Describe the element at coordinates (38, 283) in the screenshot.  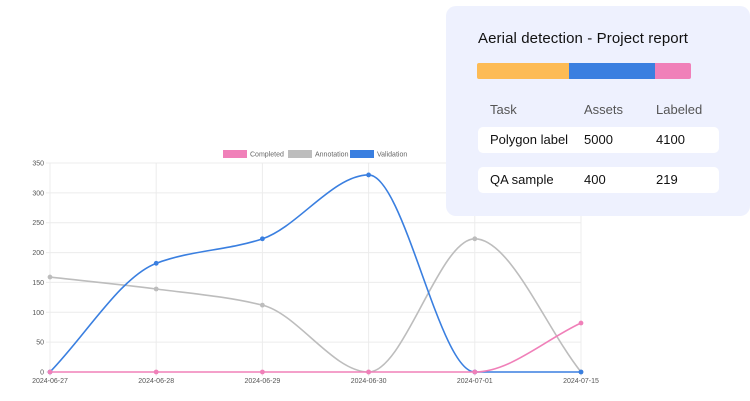
I see `y-tick-label: 150` at that location.